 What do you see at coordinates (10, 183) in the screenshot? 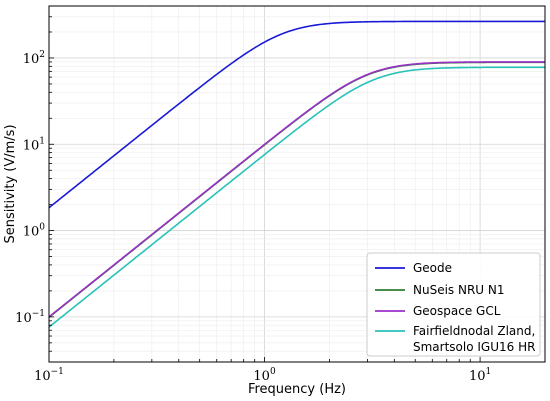
I see `y-axis-title: Sensitivity (V/m/s)` at bounding box center [10, 183].